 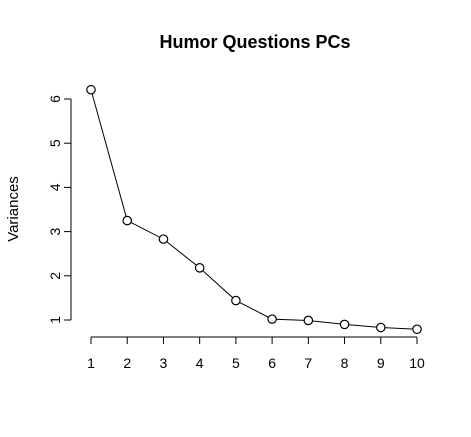 I want to click on y-tick-label: 2, so click(x=55, y=276).